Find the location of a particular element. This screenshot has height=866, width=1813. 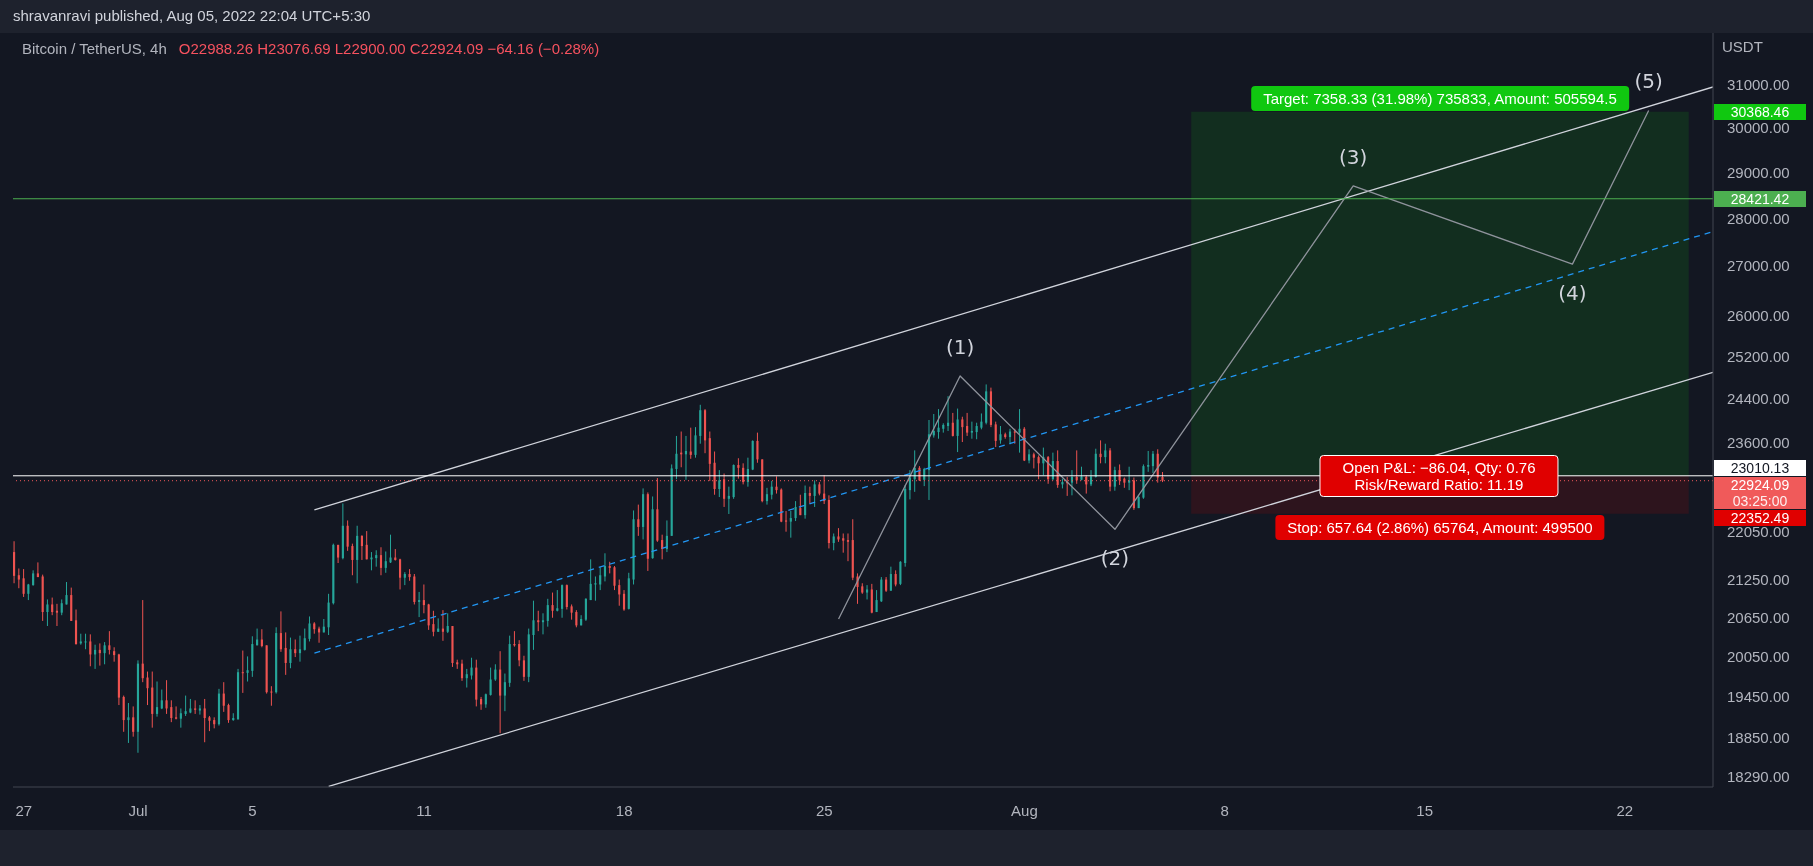

x-tick-label: 5 is located at coordinates (252, 810).